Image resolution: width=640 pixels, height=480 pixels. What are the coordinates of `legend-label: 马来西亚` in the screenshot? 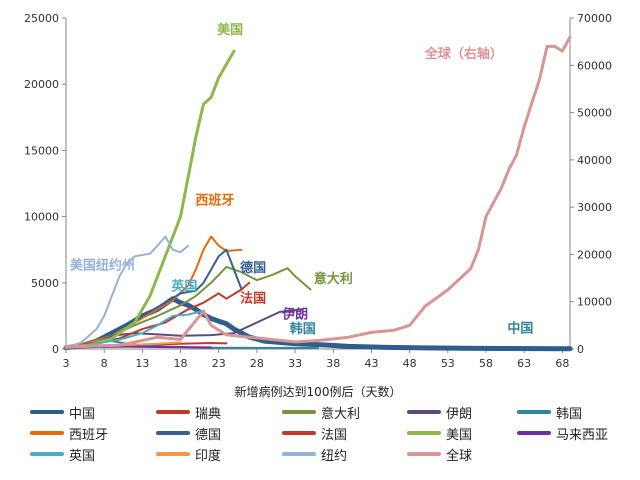 It's located at (582, 435).